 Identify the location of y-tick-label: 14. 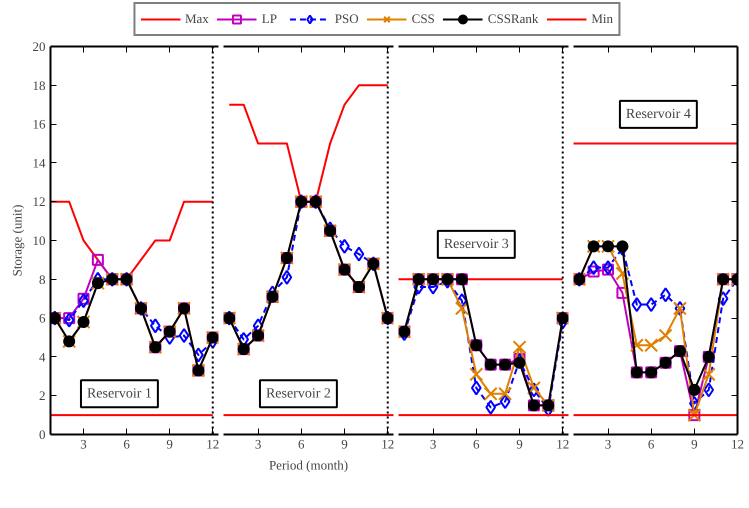
(39, 162).